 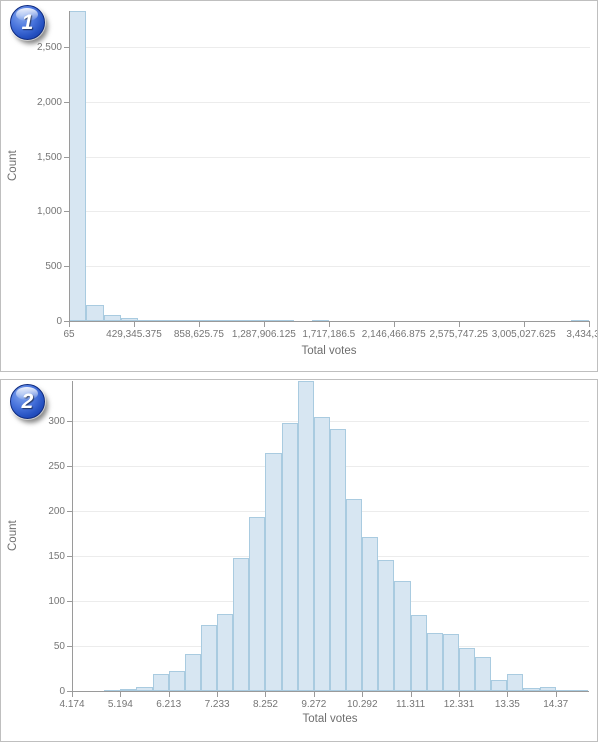 What do you see at coordinates (265, 704) in the screenshot?
I see `x-tick-label: 8.252` at bounding box center [265, 704].